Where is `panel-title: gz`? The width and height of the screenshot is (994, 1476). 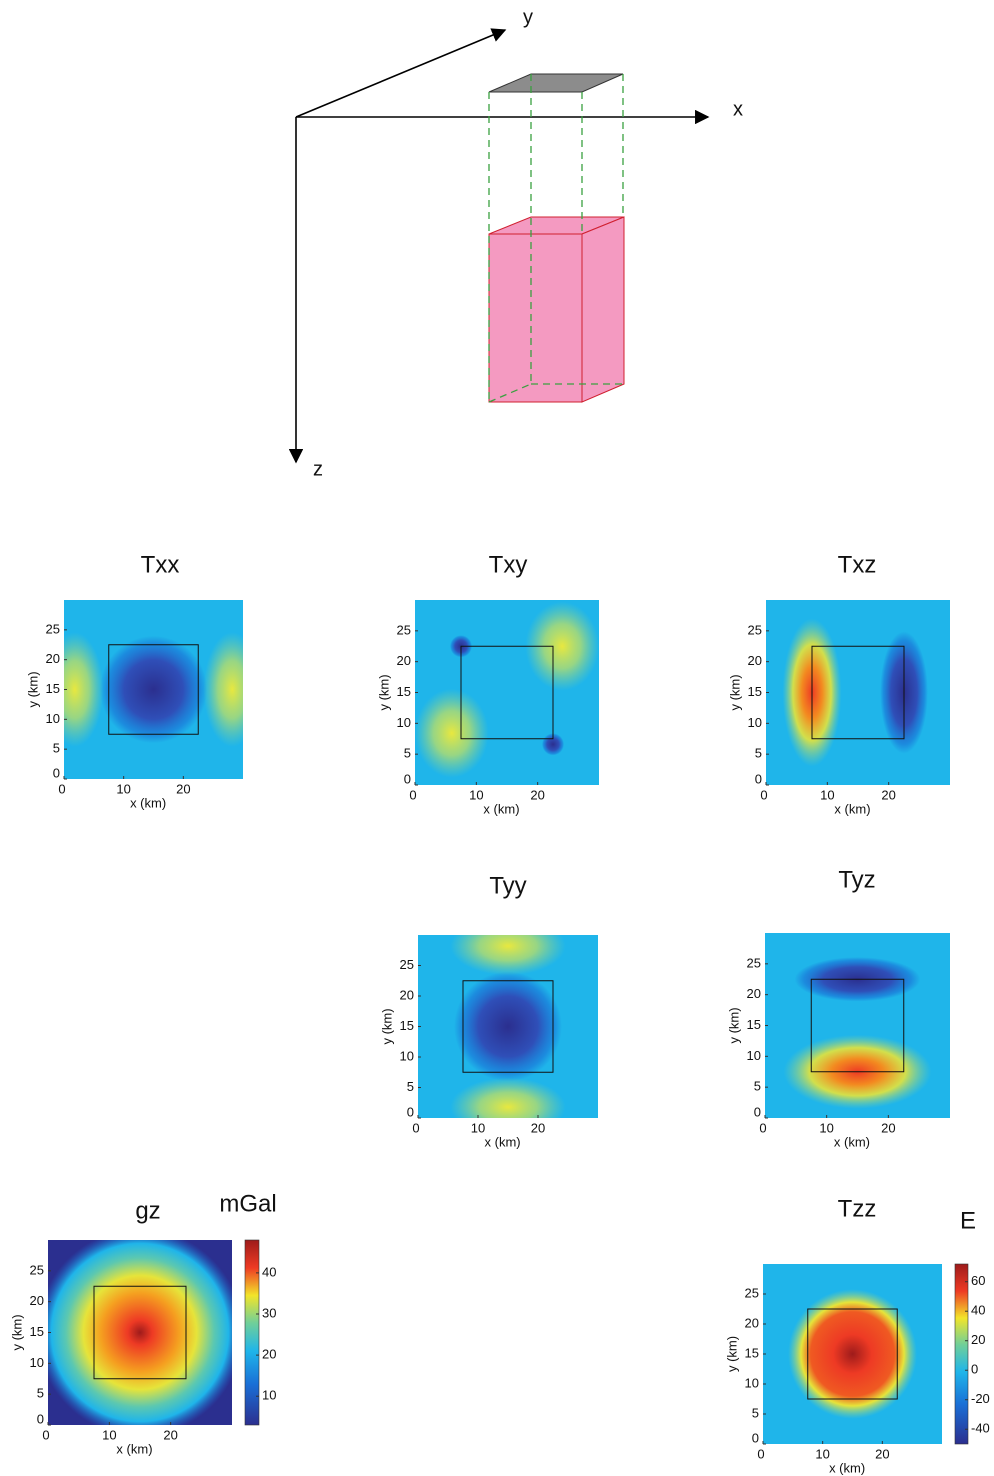
panel-title: gz is located at coordinates (147, 1210).